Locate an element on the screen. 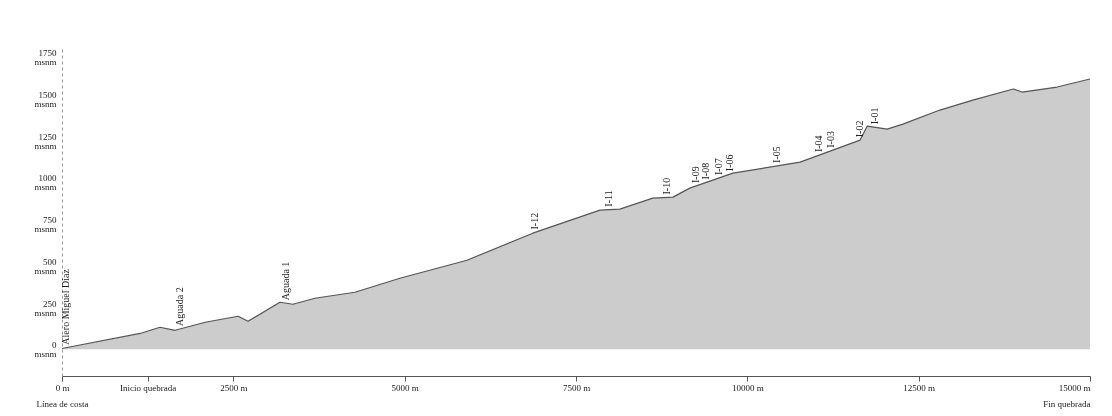 The width and height of the screenshot is (1112, 416). y-tick-label: 1250 msnm is located at coordinates (45, 141).